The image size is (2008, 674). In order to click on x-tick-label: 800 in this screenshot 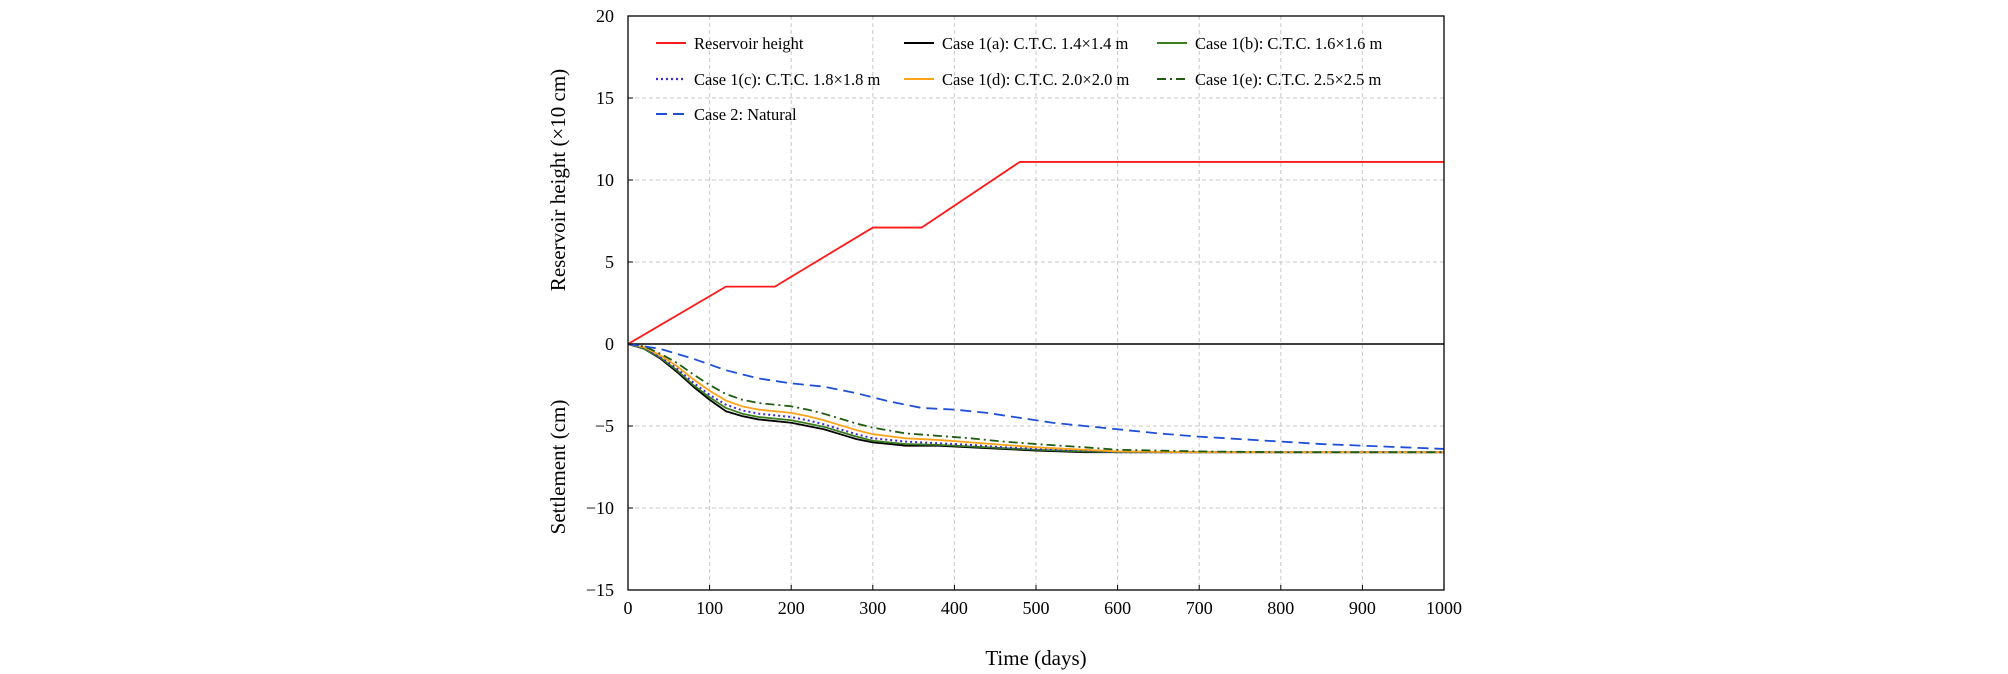, I will do `click(1280, 608)`.